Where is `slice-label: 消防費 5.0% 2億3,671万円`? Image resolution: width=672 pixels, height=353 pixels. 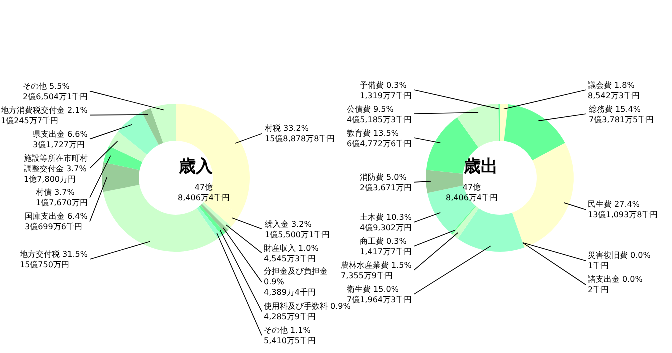 slice-label: 消防費 5.0% 2億3,671万円 is located at coordinates (386, 182).